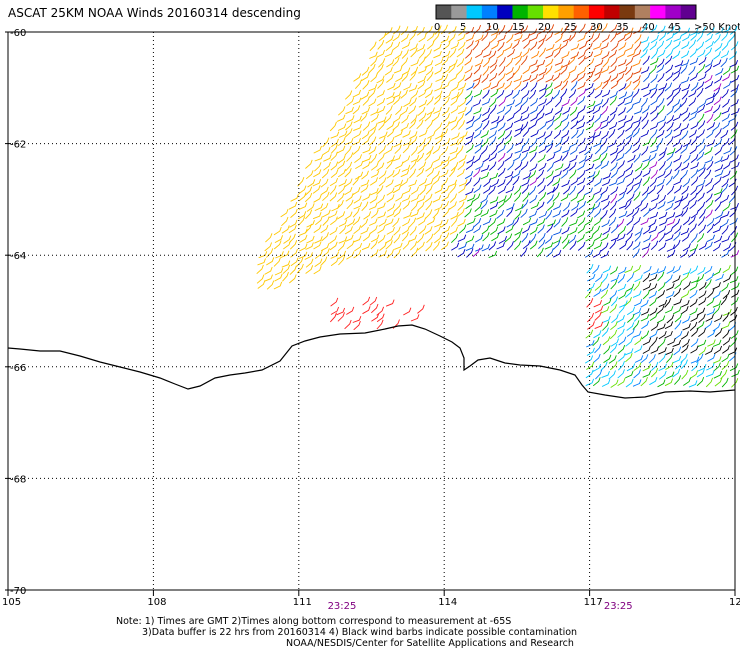 This screenshot has height=650, width=740. I want to click on lat-tick-label: -66, so click(18, 368).